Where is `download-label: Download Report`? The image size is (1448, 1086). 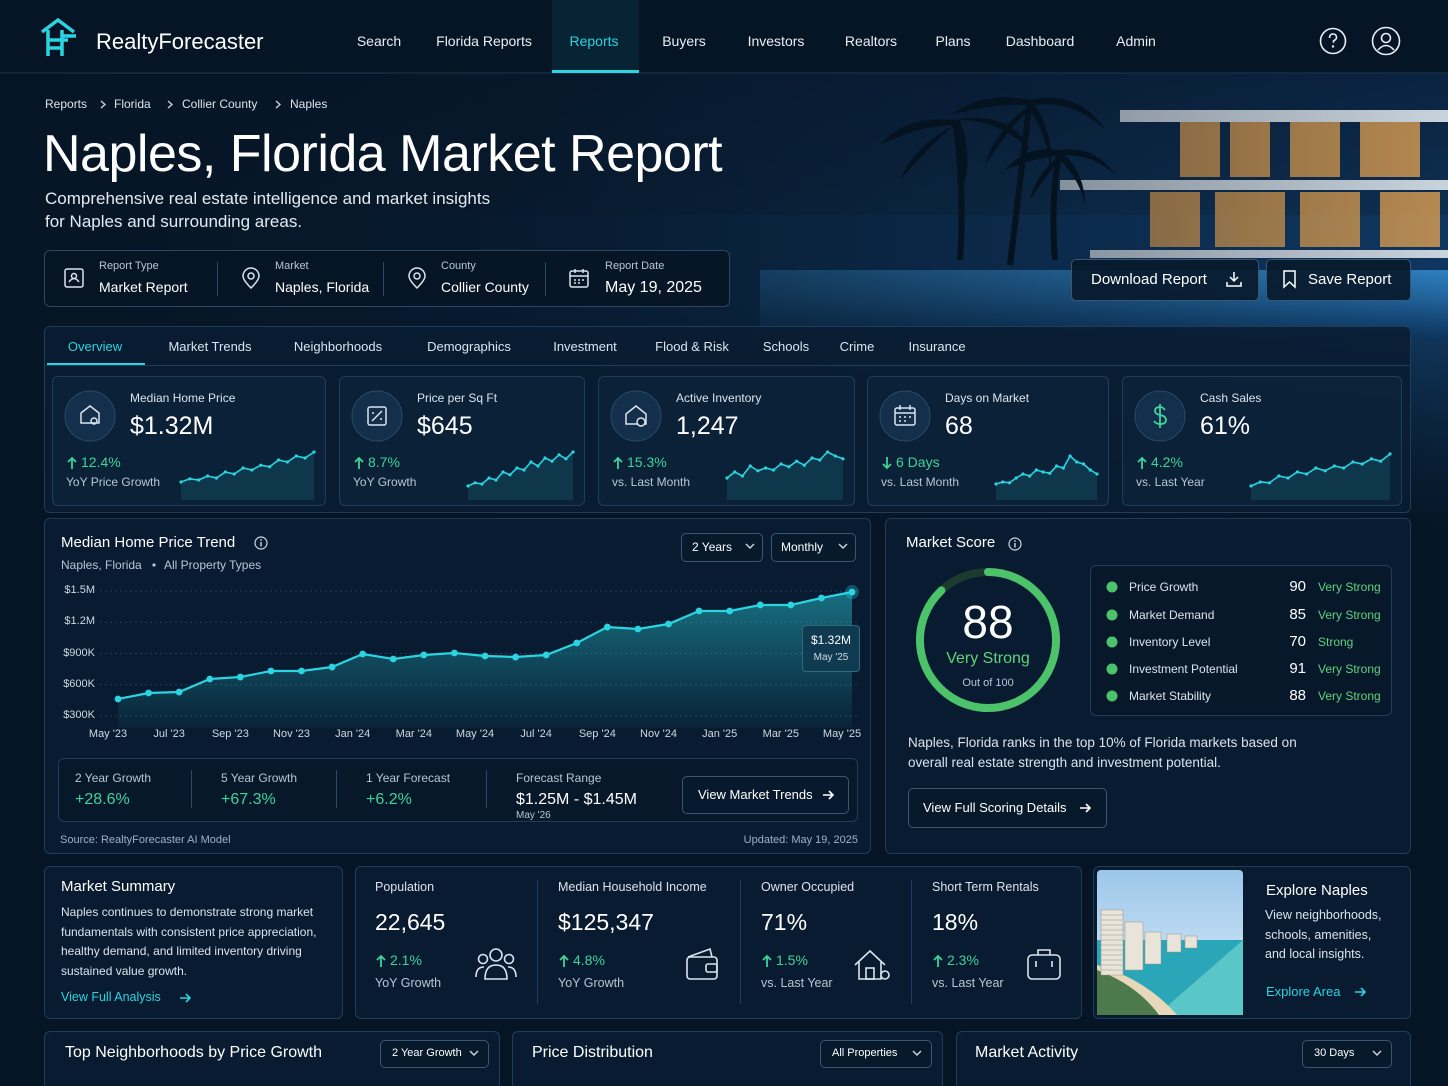
download-label: Download Report is located at coordinates (1149, 279).